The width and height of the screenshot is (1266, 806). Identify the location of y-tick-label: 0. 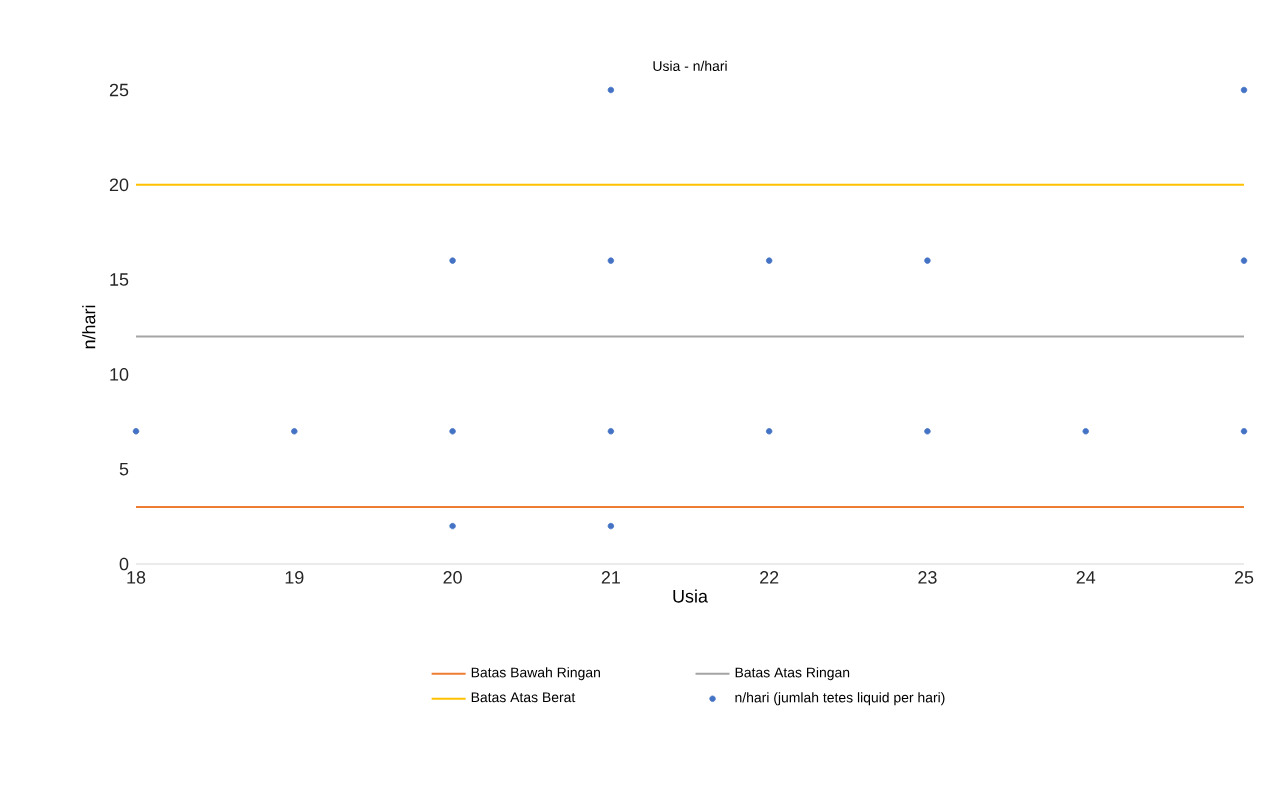
(124, 564).